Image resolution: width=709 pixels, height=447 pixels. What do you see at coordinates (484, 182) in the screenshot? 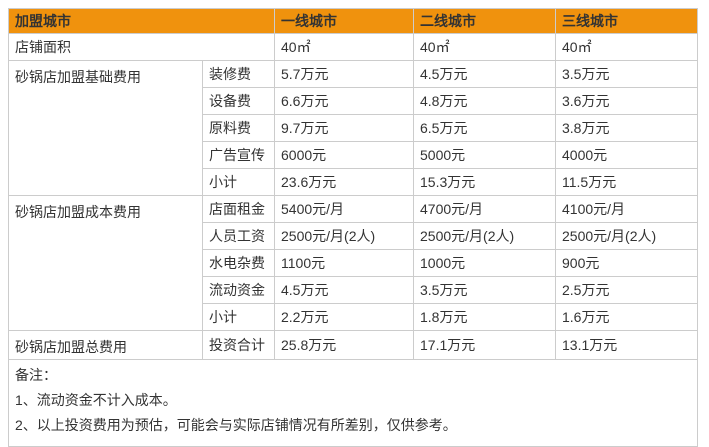
I see `value-cell: 15.3万元` at bounding box center [484, 182].